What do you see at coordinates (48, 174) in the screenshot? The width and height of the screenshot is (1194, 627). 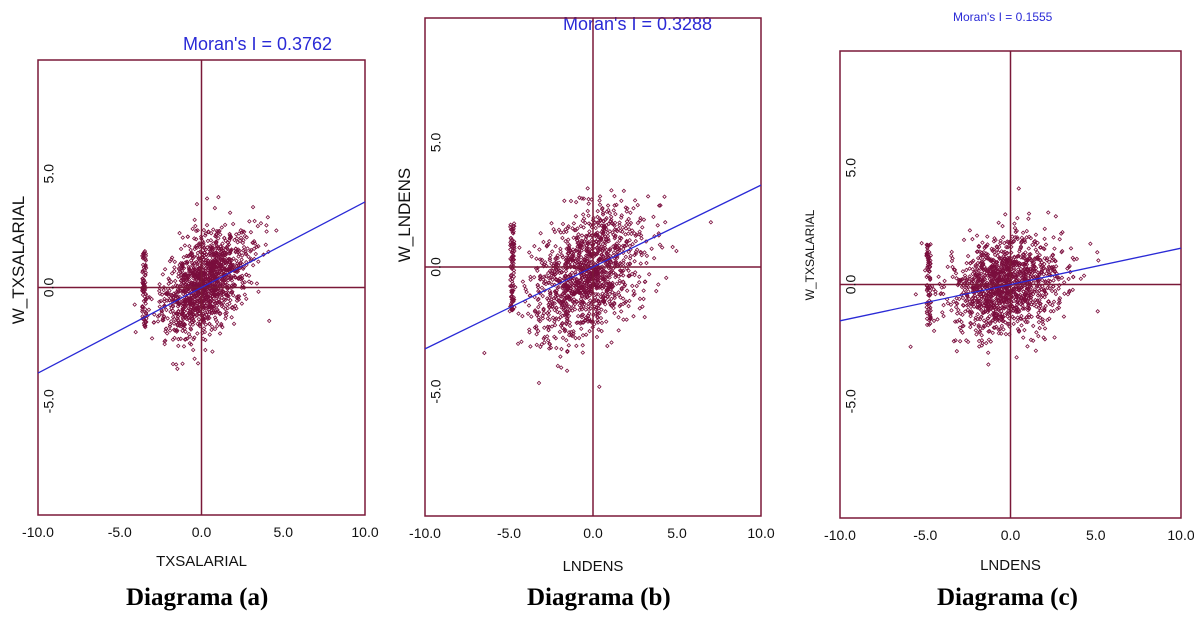 I see `y-tick-label: 5.0` at bounding box center [48, 174].